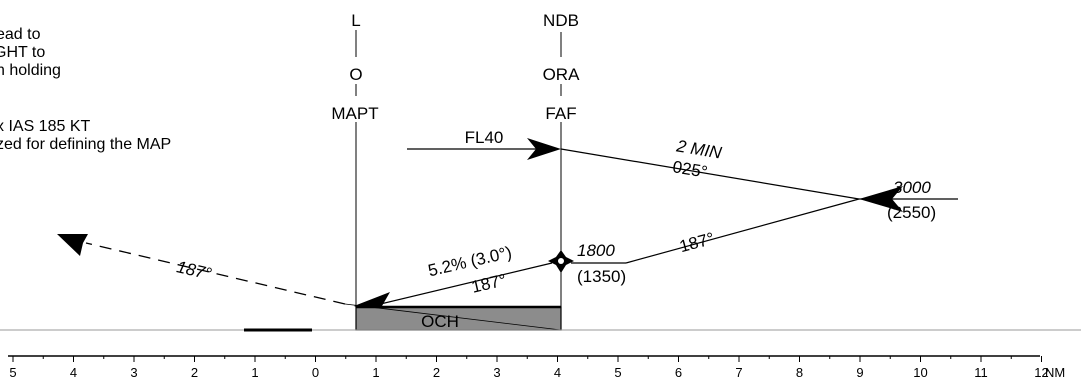 This screenshot has height=381, width=1081. What do you see at coordinates (799, 372) in the screenshot?
I see `scale-label: 8` at bounding box center [799, 372].